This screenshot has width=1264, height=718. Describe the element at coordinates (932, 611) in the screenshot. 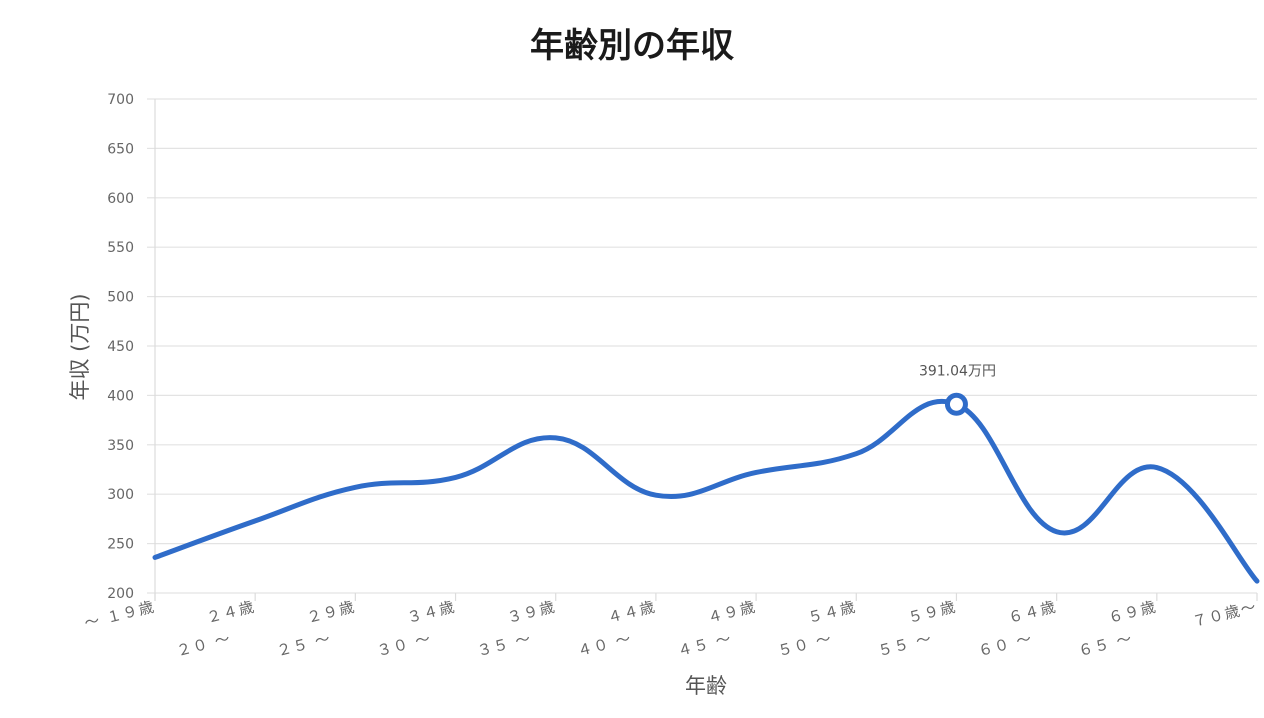

I see `x-tick-label: ５９歳` at that location.